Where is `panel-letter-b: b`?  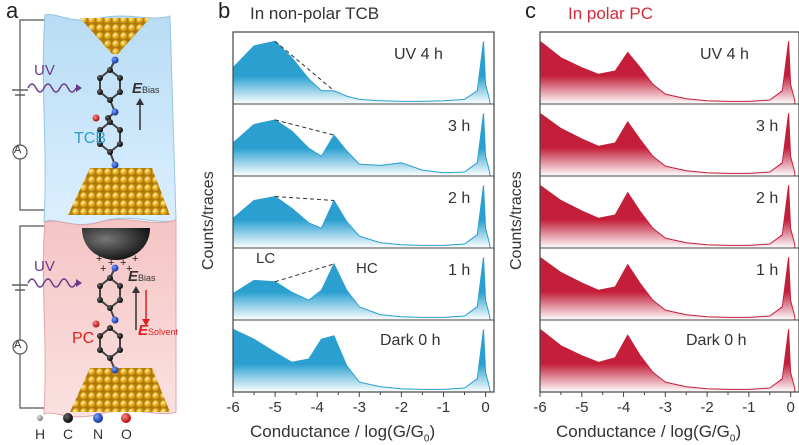 panel-letter-b: b is located at coordinates (224, 11).